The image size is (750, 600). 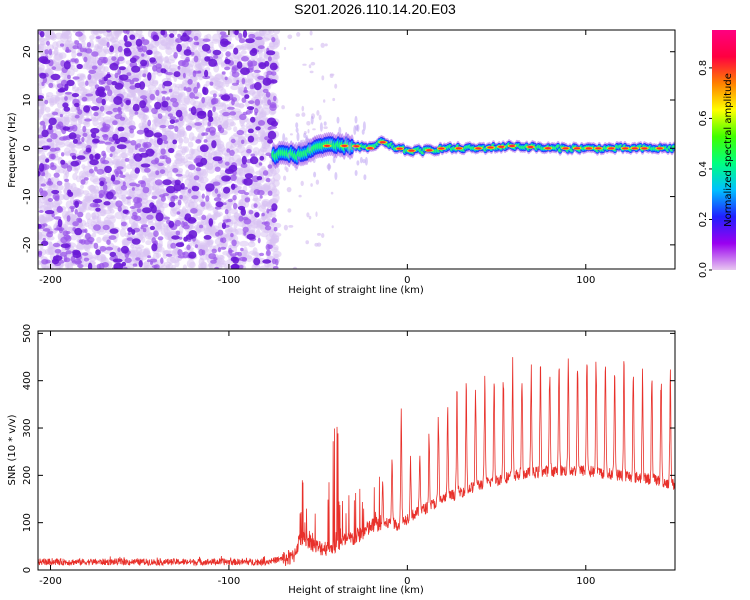 I want to click on spectrogram-y-tick-label: 10, so click(x=27, y=100).